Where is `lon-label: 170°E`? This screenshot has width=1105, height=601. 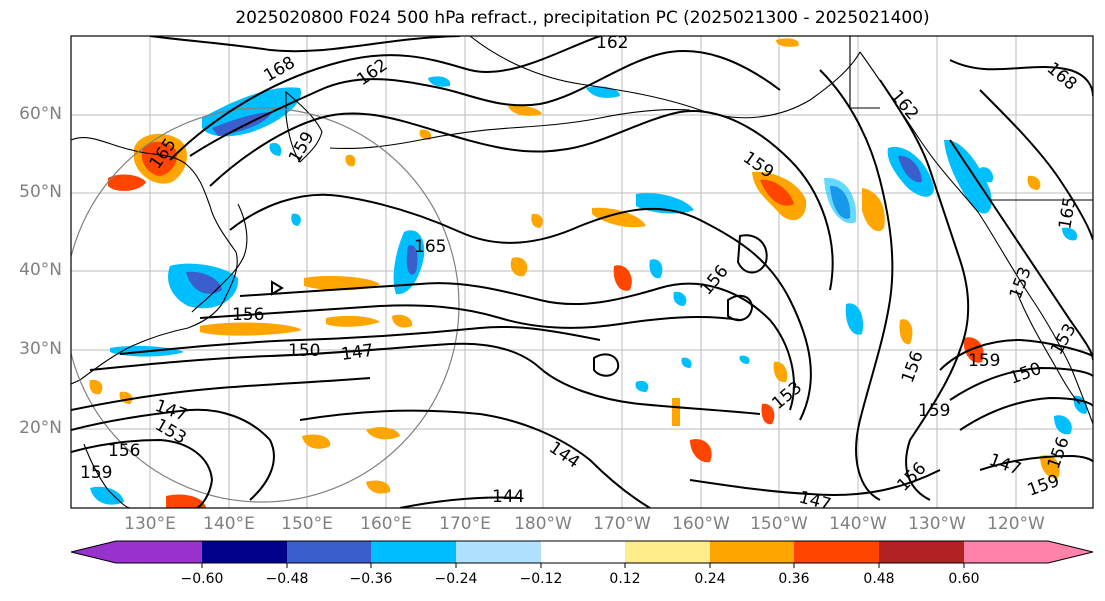
lon-label: 170°E is located at coordinates (465, 524).